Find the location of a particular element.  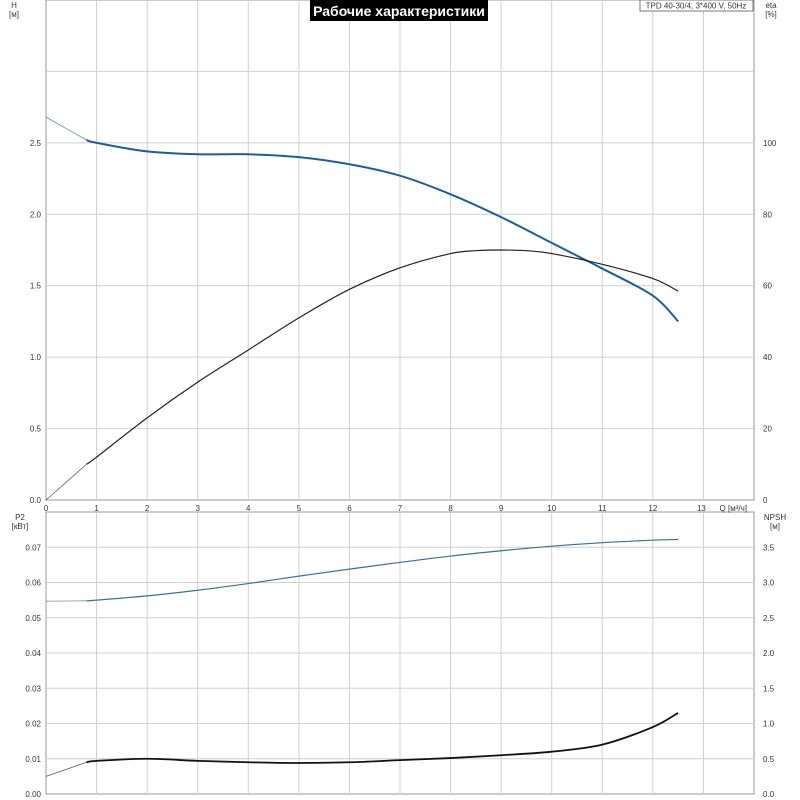

left-tick-label: 0.5 is located at coordinates (36, 429).